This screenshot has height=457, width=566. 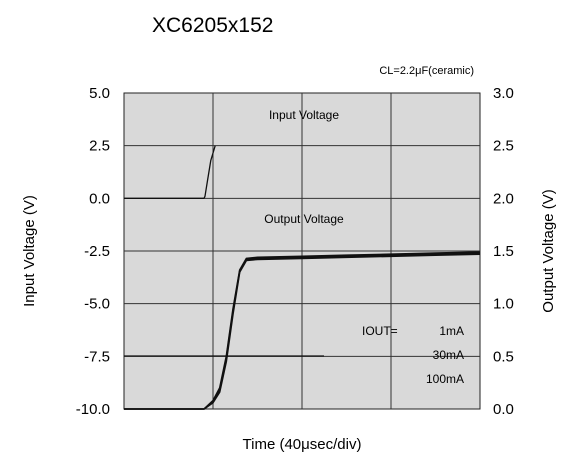 I want to click on chart-title: XC6205x152, so click(x=212, y=25).